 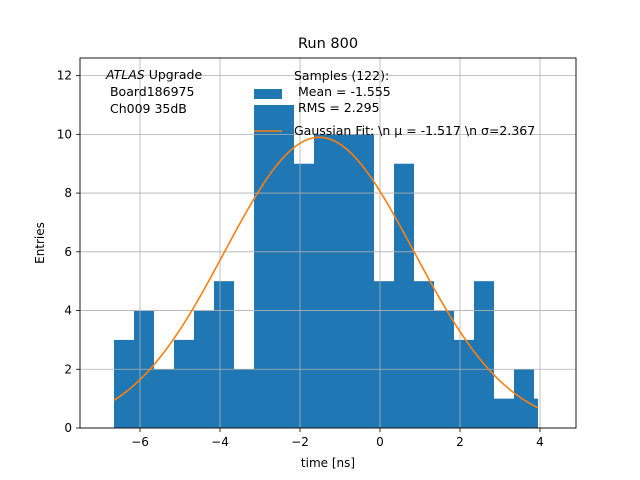 I want to click on y-tick-label: 12, so click(x=64, y=76).